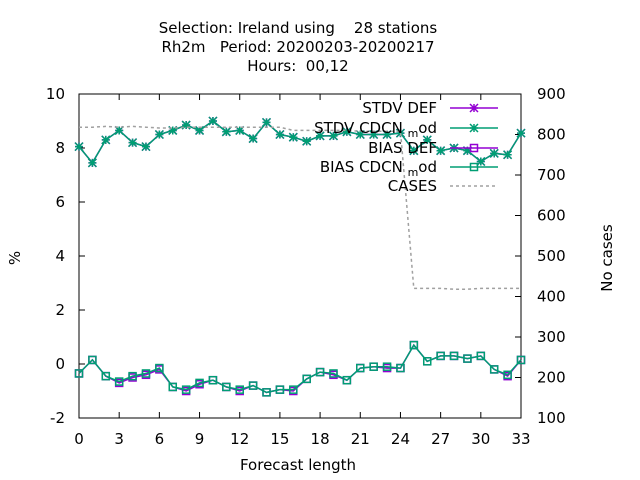  Describe the element at coordinates (551, 175) in the screenshot. I see `y2-tick-label: 700` at that location.